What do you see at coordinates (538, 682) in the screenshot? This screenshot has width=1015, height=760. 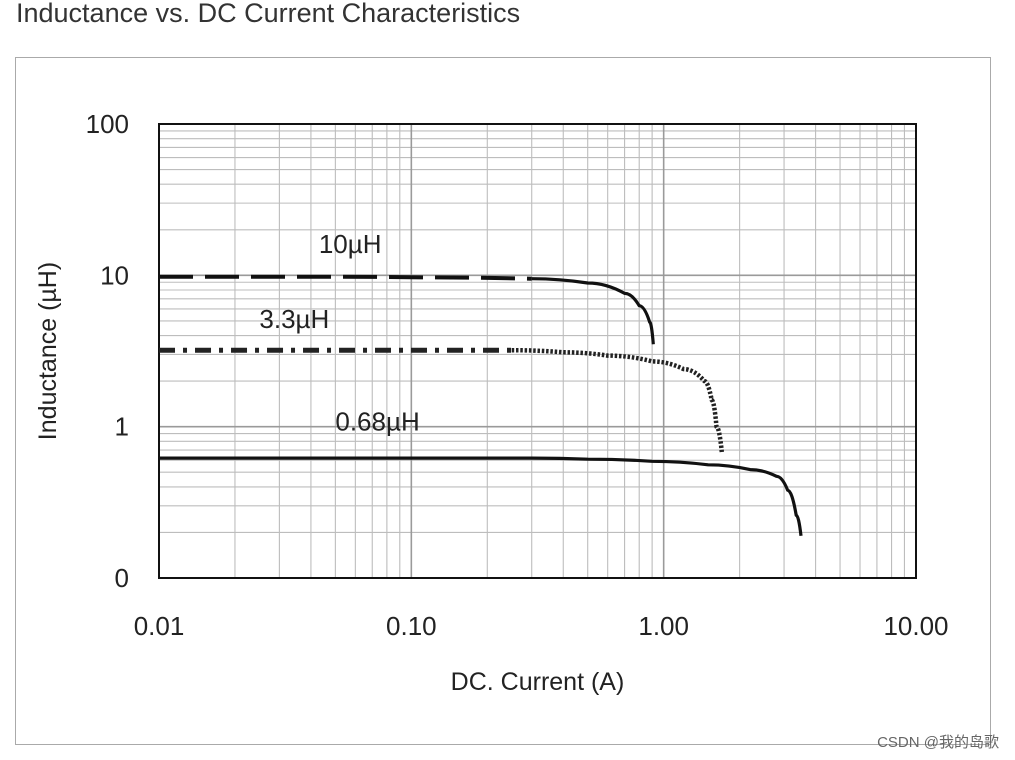 I see `x-axis-label: DC. Current (A)` at bounding box center [538, 682].